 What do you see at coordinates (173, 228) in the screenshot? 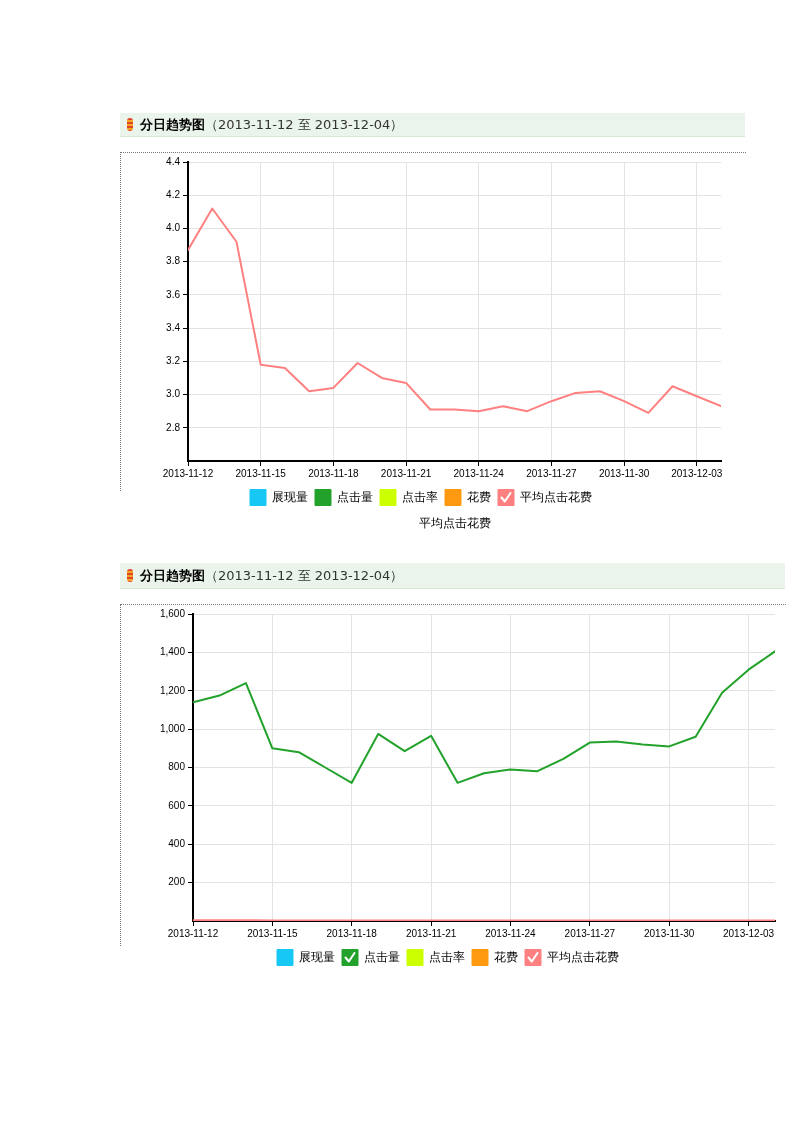
I see `y-tick-label: 4.0` at bounding box center [173, 228].